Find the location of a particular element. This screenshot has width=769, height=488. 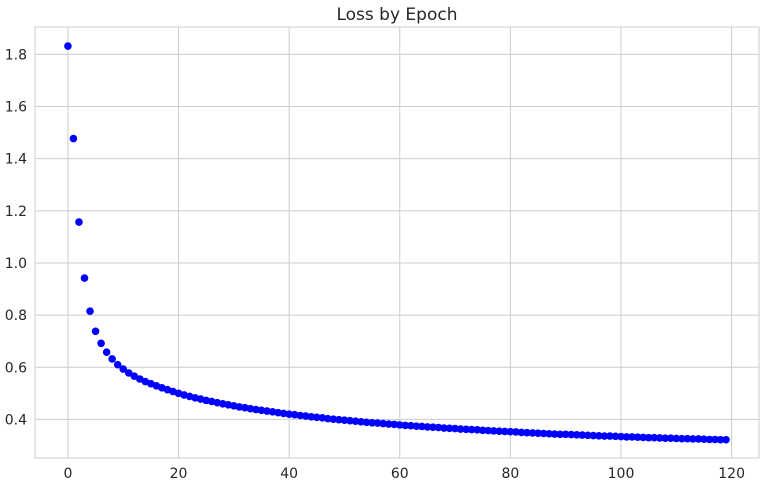

x-tick-label: 0 is located at coordinates (67, 474).